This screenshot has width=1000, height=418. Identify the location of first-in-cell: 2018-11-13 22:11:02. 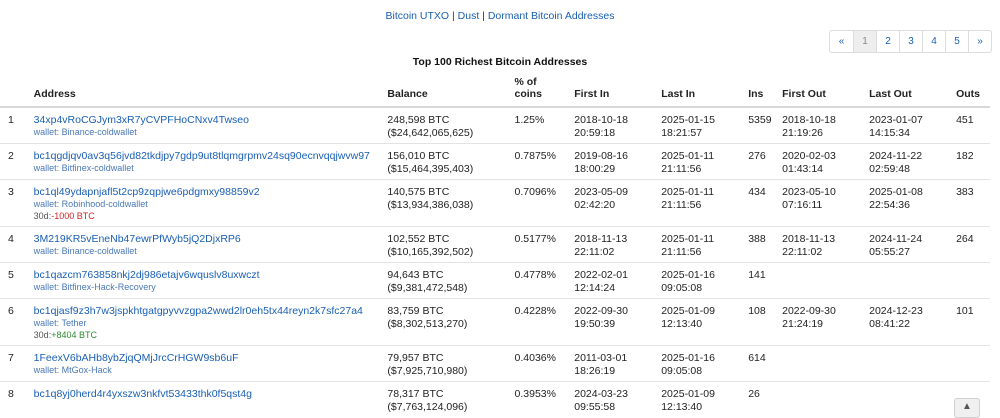
(614, 244).